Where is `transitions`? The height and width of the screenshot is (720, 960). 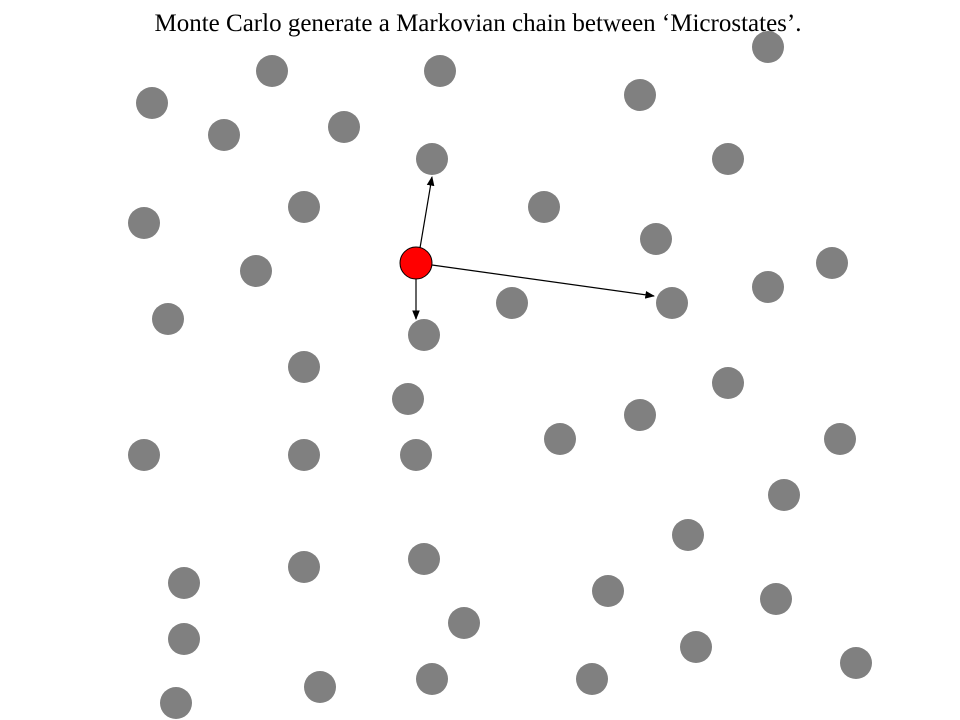
transitions is located at coordinates (533, 248).